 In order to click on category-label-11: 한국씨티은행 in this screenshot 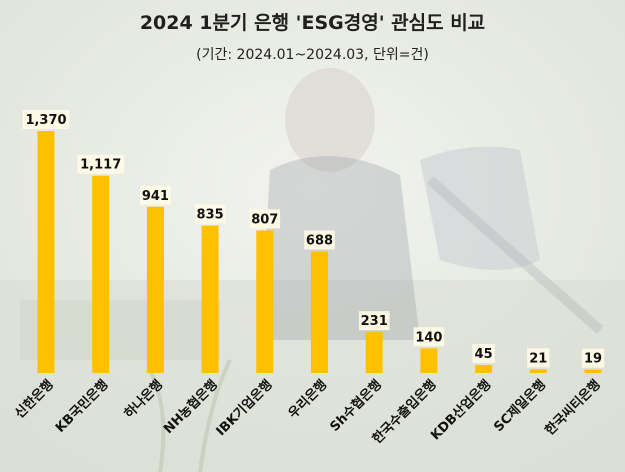, I will do `click(573, 408)`.